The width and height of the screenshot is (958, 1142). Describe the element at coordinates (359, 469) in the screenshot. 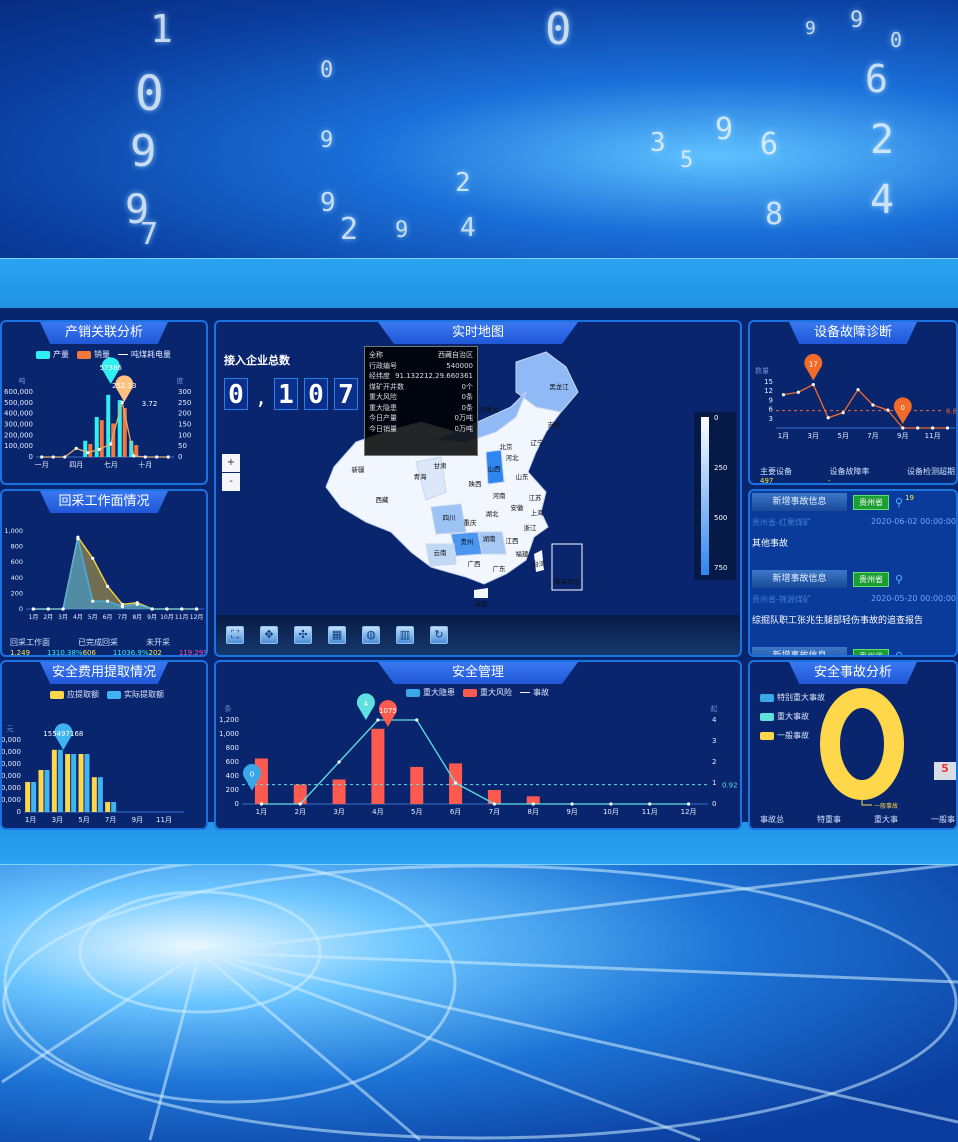

I see `province-label: 新疆` at that location.